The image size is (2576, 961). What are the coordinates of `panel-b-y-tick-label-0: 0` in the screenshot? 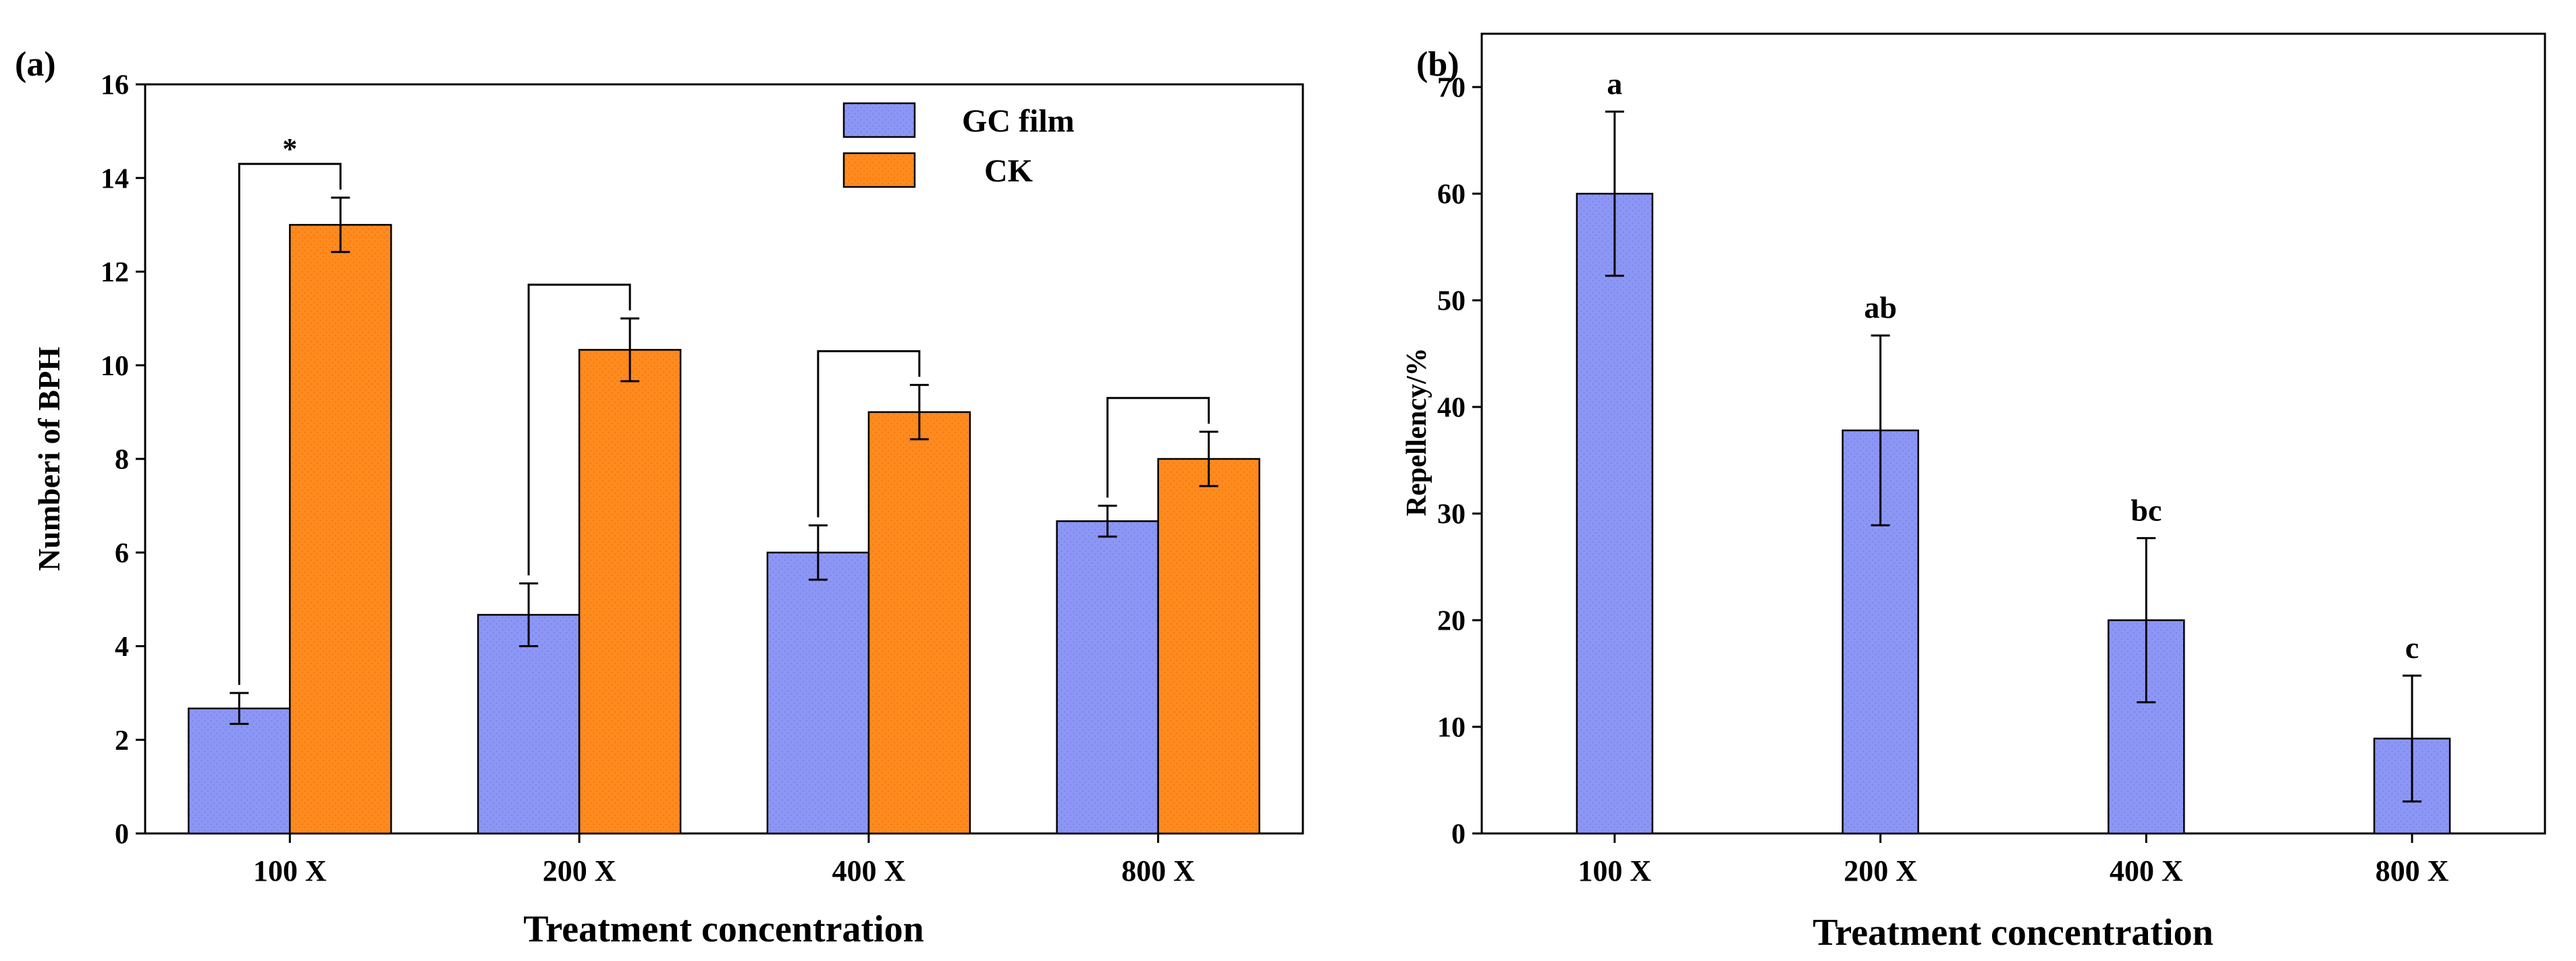 It's located at (1458, 834).